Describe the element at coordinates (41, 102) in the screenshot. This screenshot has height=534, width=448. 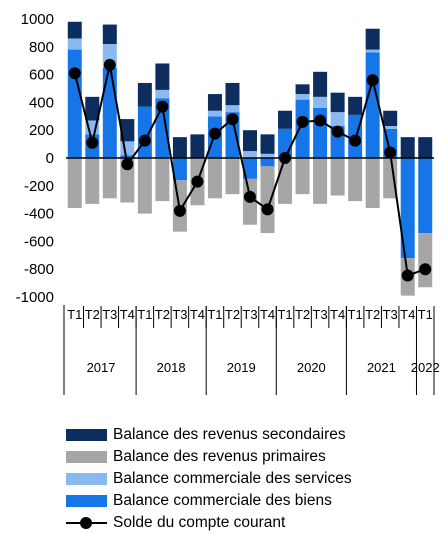
I see `y-tick-label: 400` at that location.